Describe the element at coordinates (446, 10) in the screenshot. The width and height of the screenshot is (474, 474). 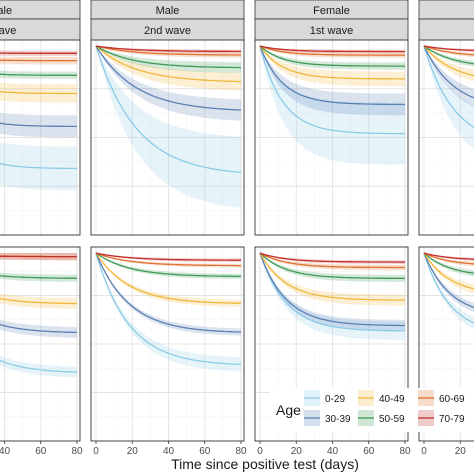
I see `facet-strip-sex` at that location.